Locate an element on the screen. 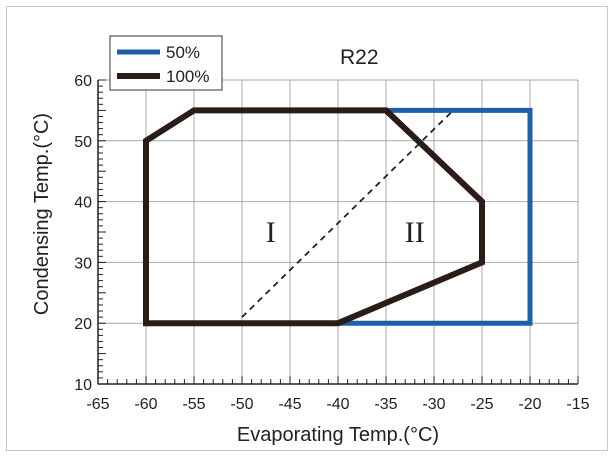 The image size is (614, 457). y-tick-label: 30 is located at coordinates (83, 263).